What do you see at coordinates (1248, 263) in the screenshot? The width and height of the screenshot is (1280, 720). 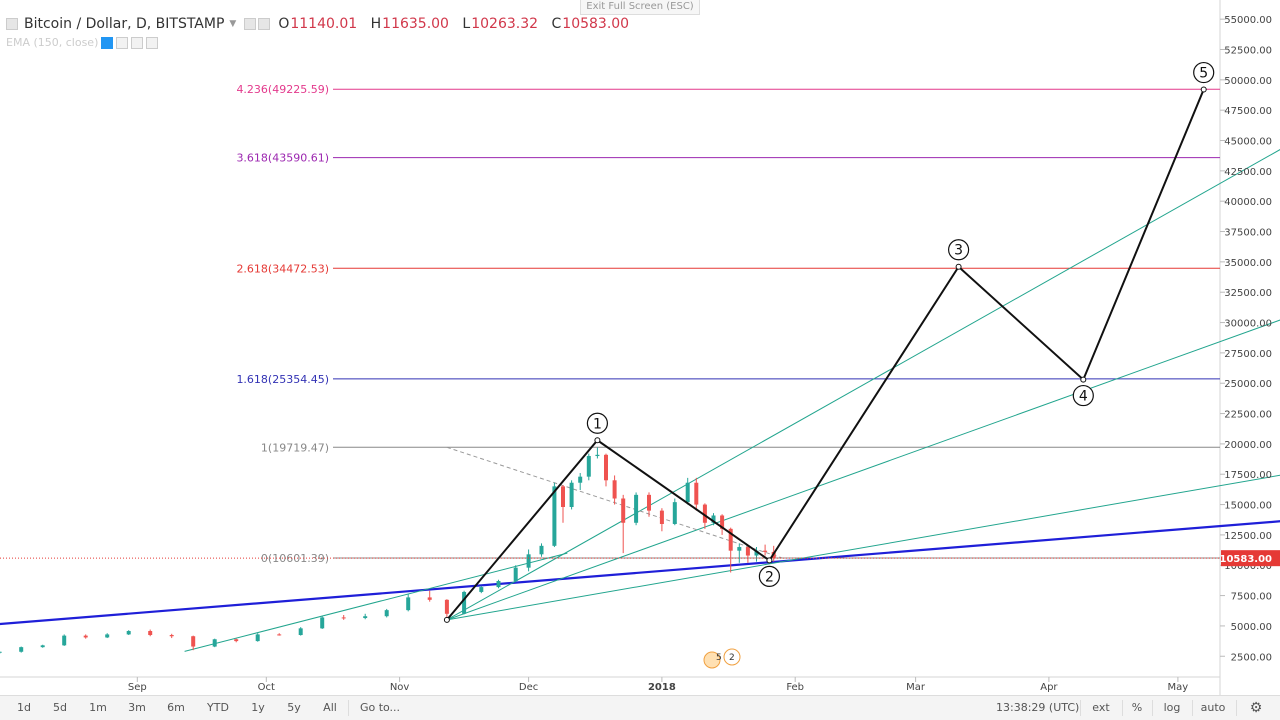 I see `price-tick-label: 35000.00` at bounding box center [1248, 263].